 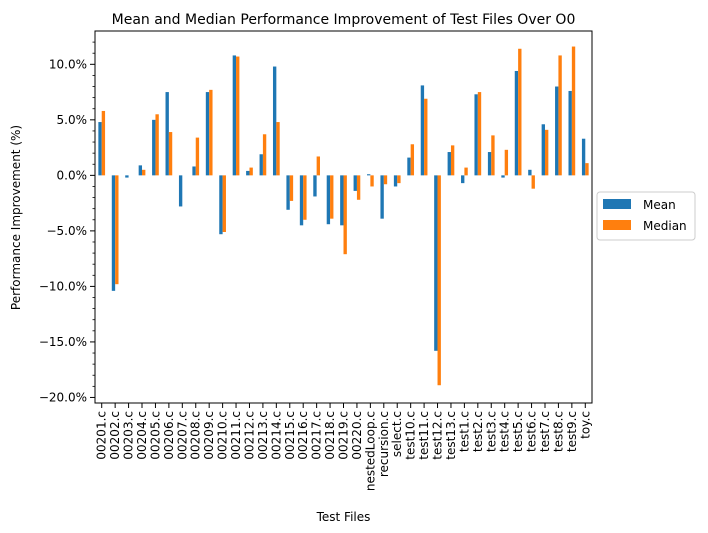 I want to click on legend: Mean Median, so click(x=646, y=216).